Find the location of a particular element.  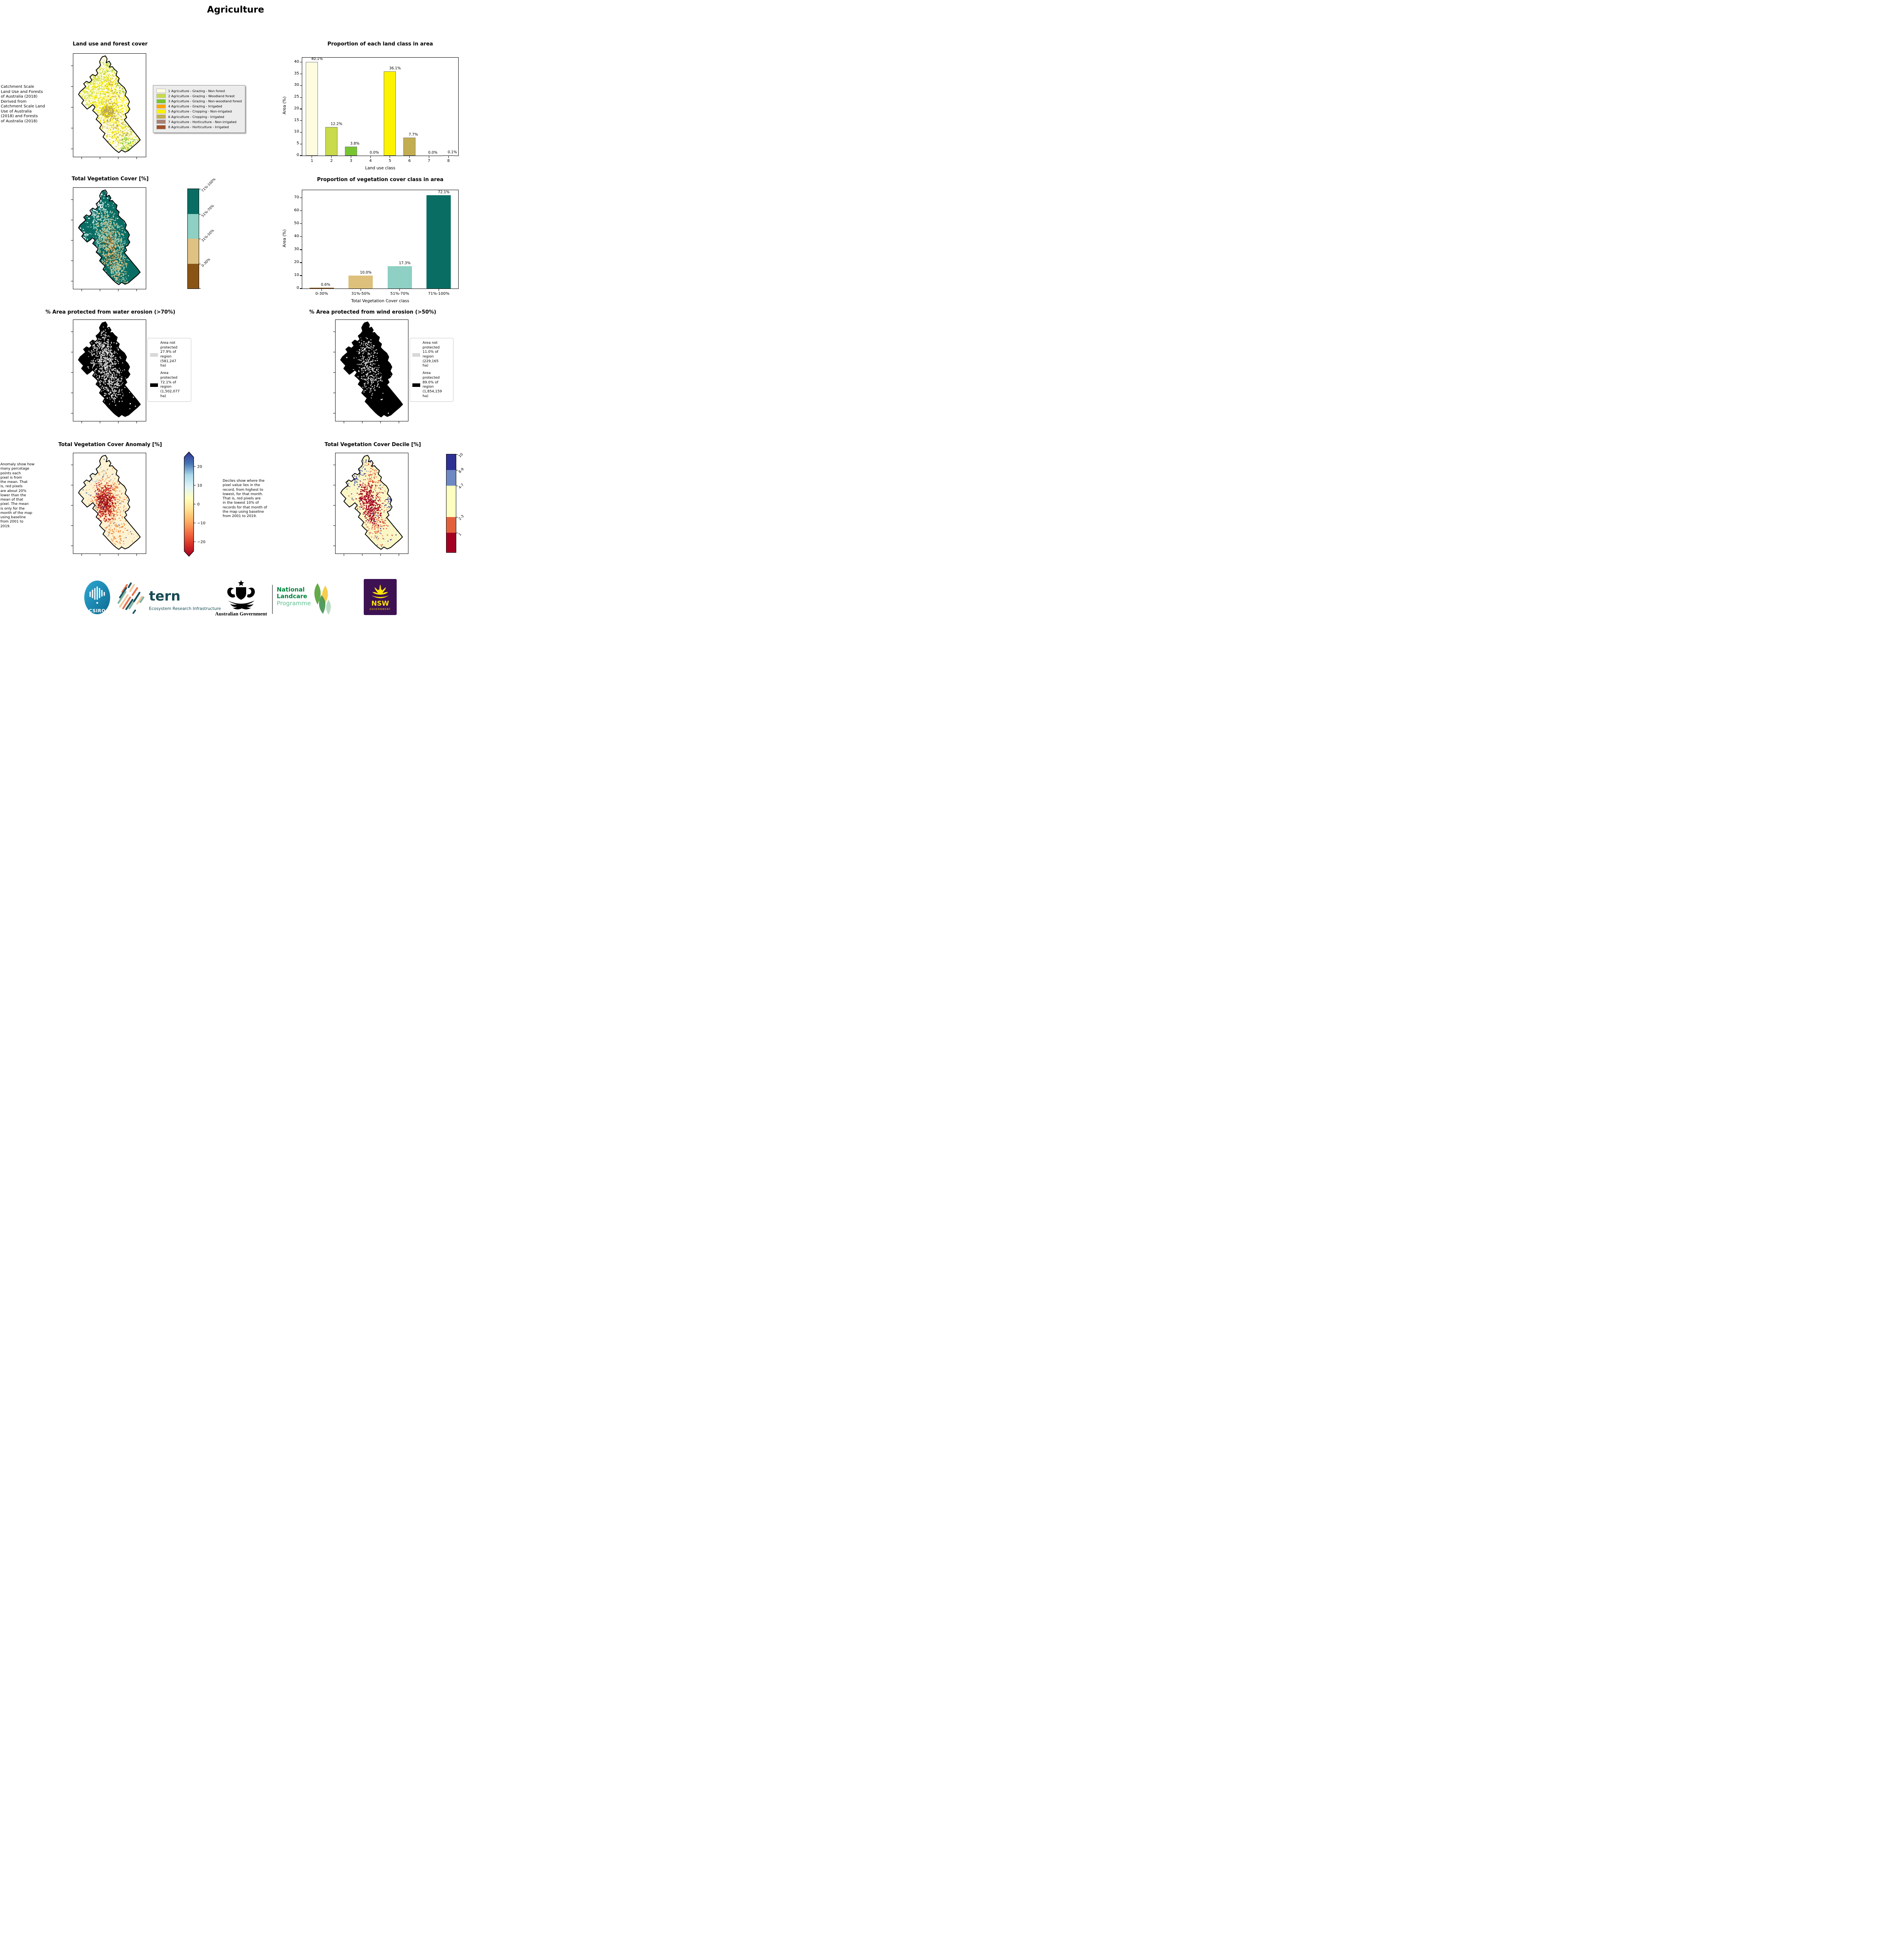

y-tick-label: 50 is located at coordinates (296, 223).